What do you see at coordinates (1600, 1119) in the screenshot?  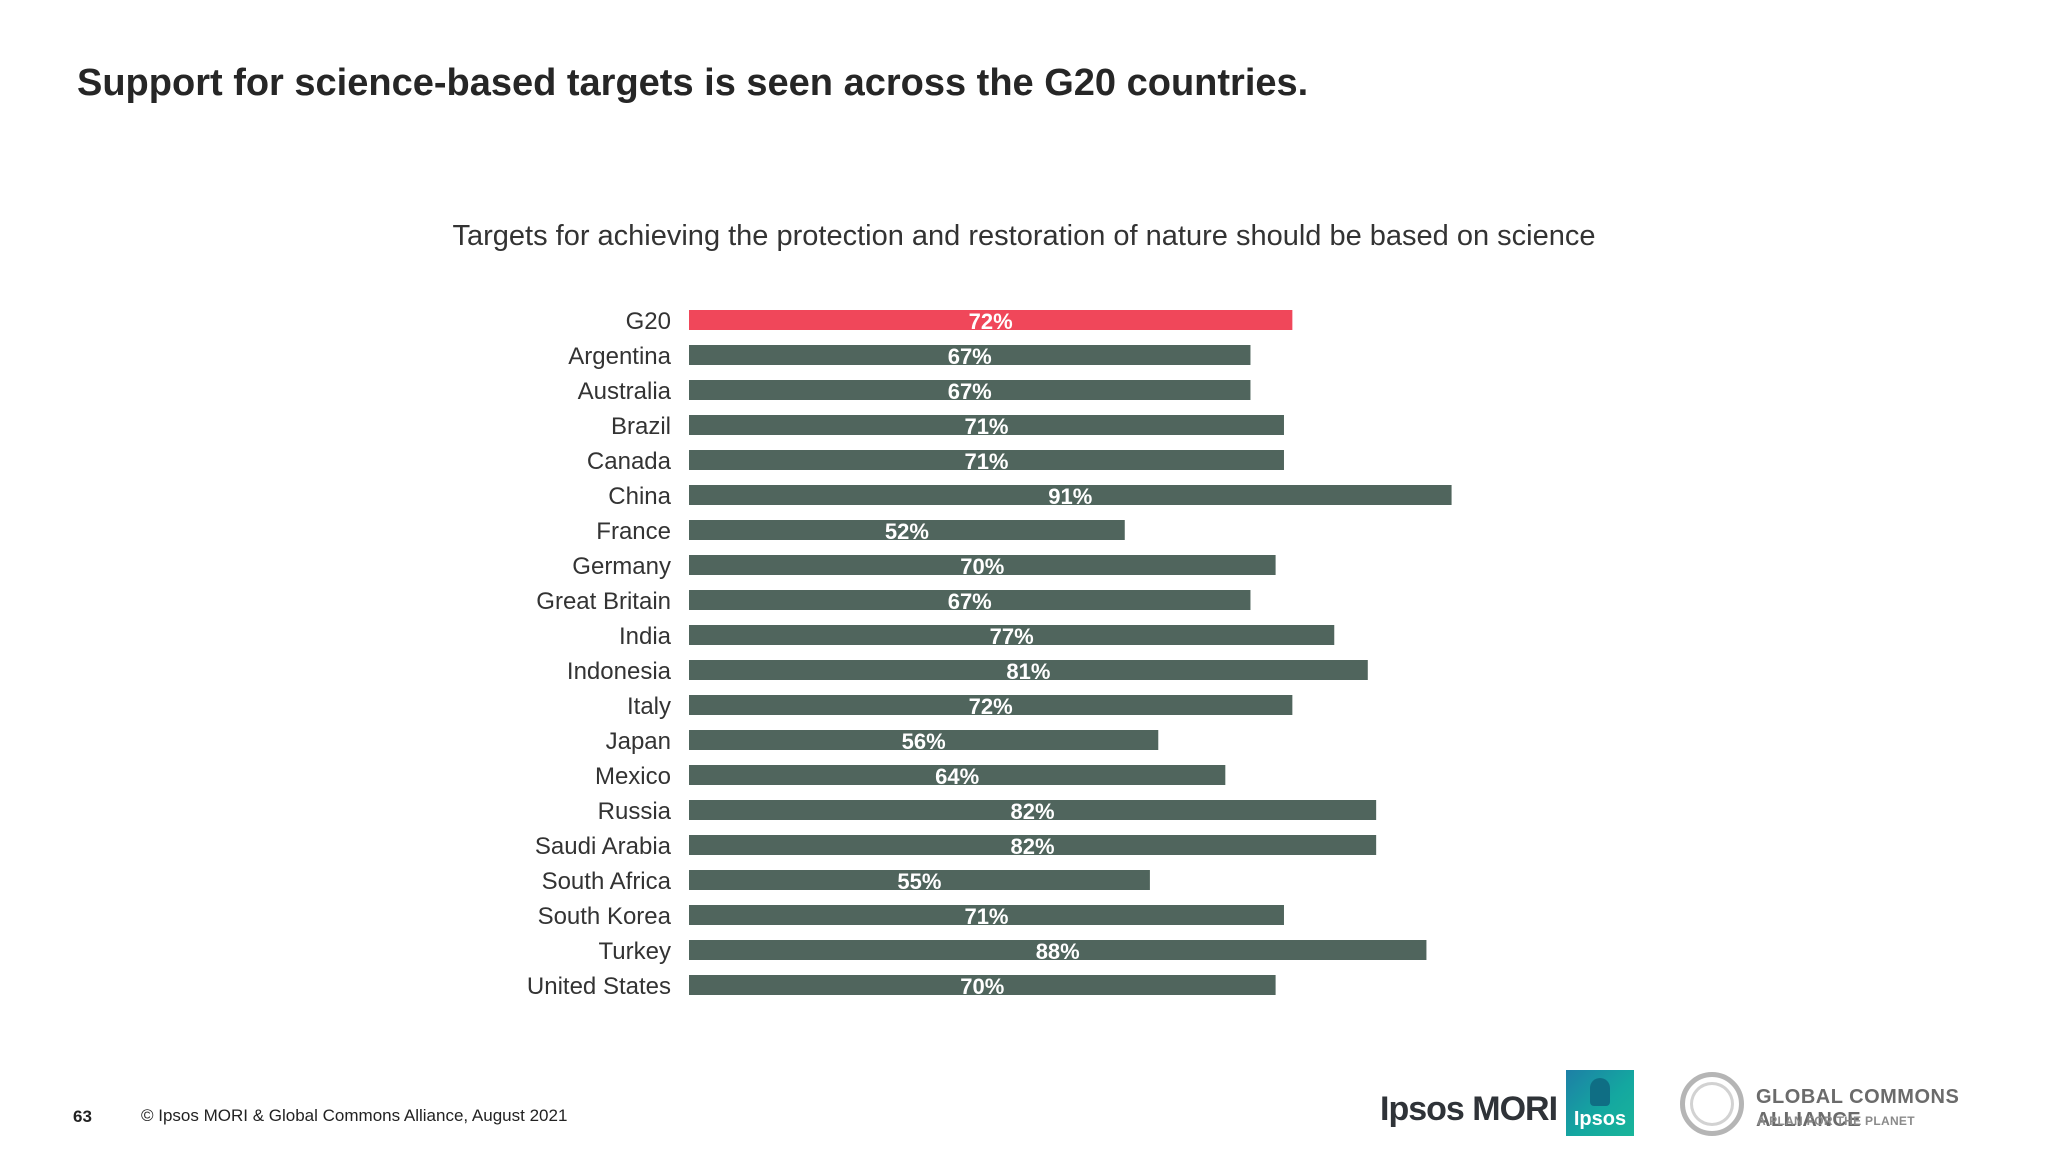 I see `ipsos-logo-text: Ipsos` at bounding box center [1600, 1119].